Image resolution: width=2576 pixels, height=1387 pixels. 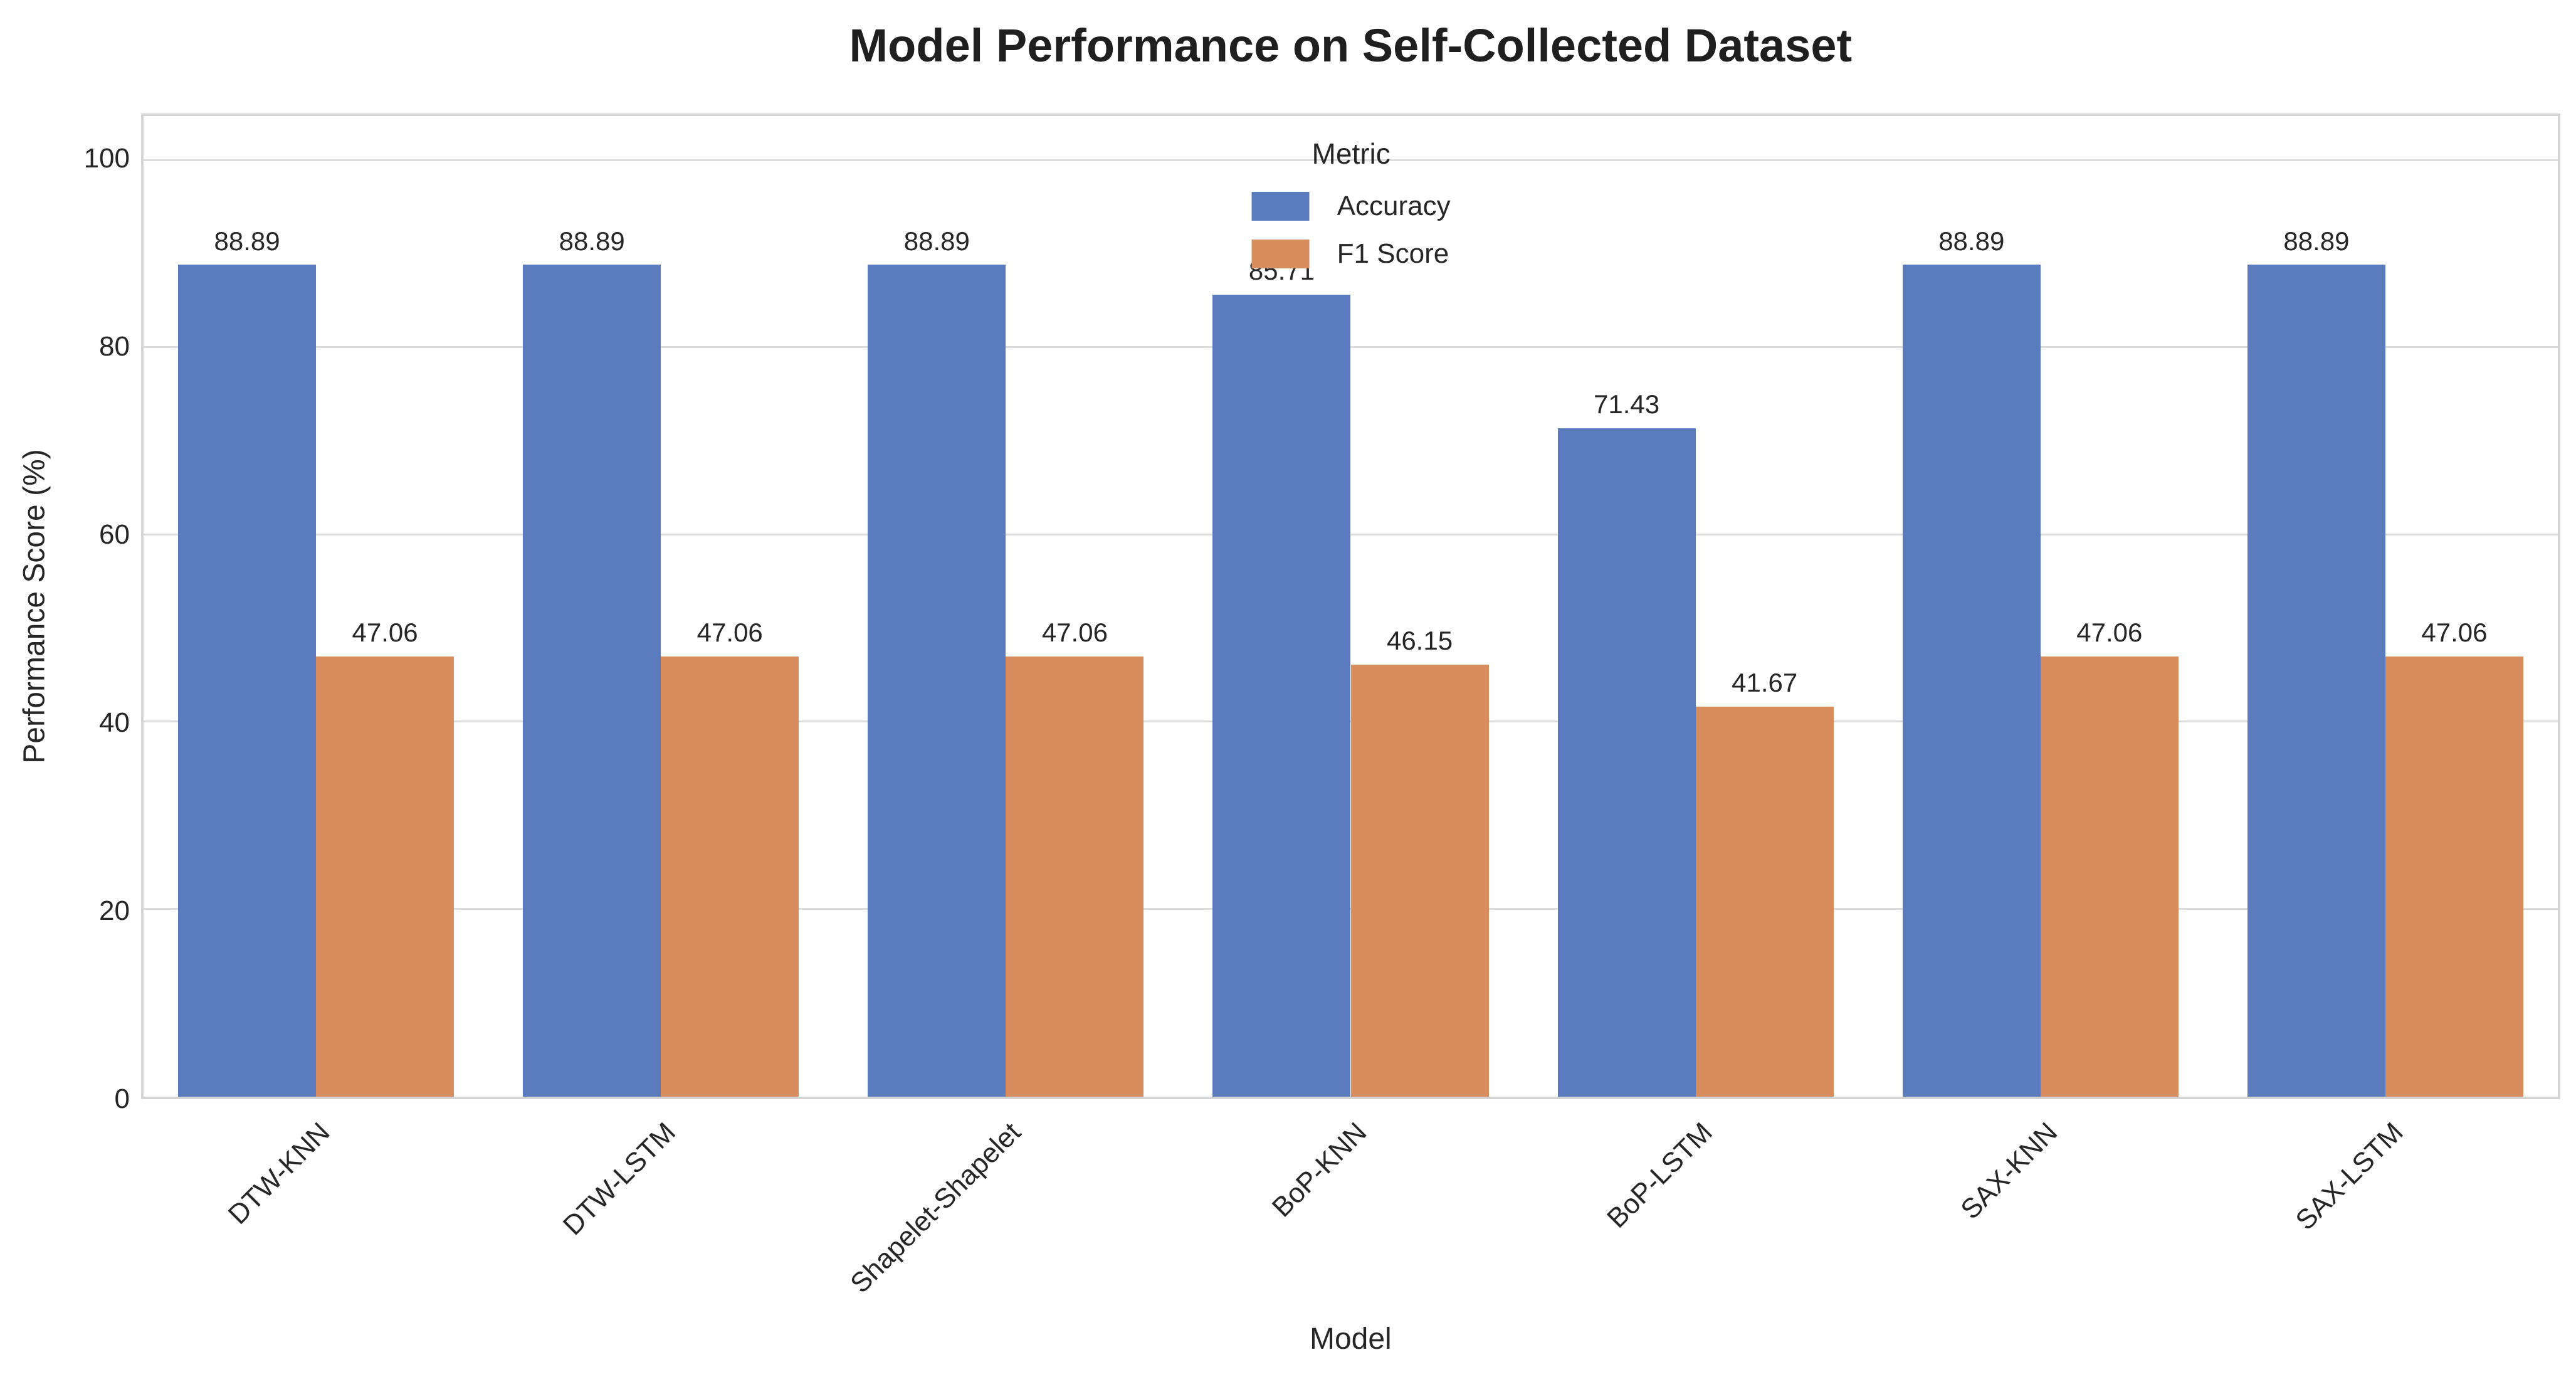 I want to click on legend-entry-accuracy: Accuracy, so click(x=1351, y=206).